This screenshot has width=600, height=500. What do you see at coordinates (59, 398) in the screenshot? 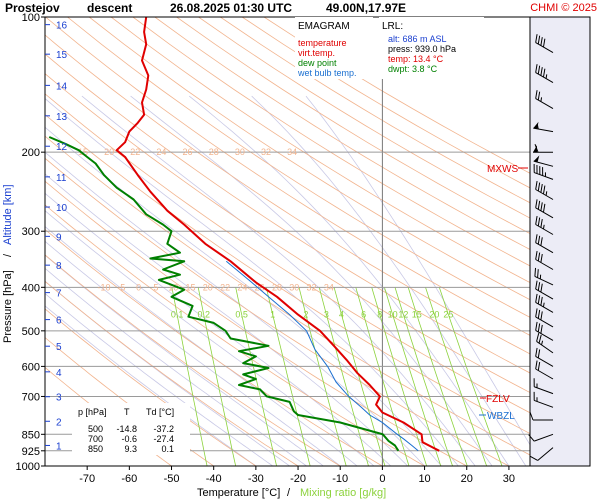
I see `altitude-tick-label: 3` at bounding box center [59, 398].